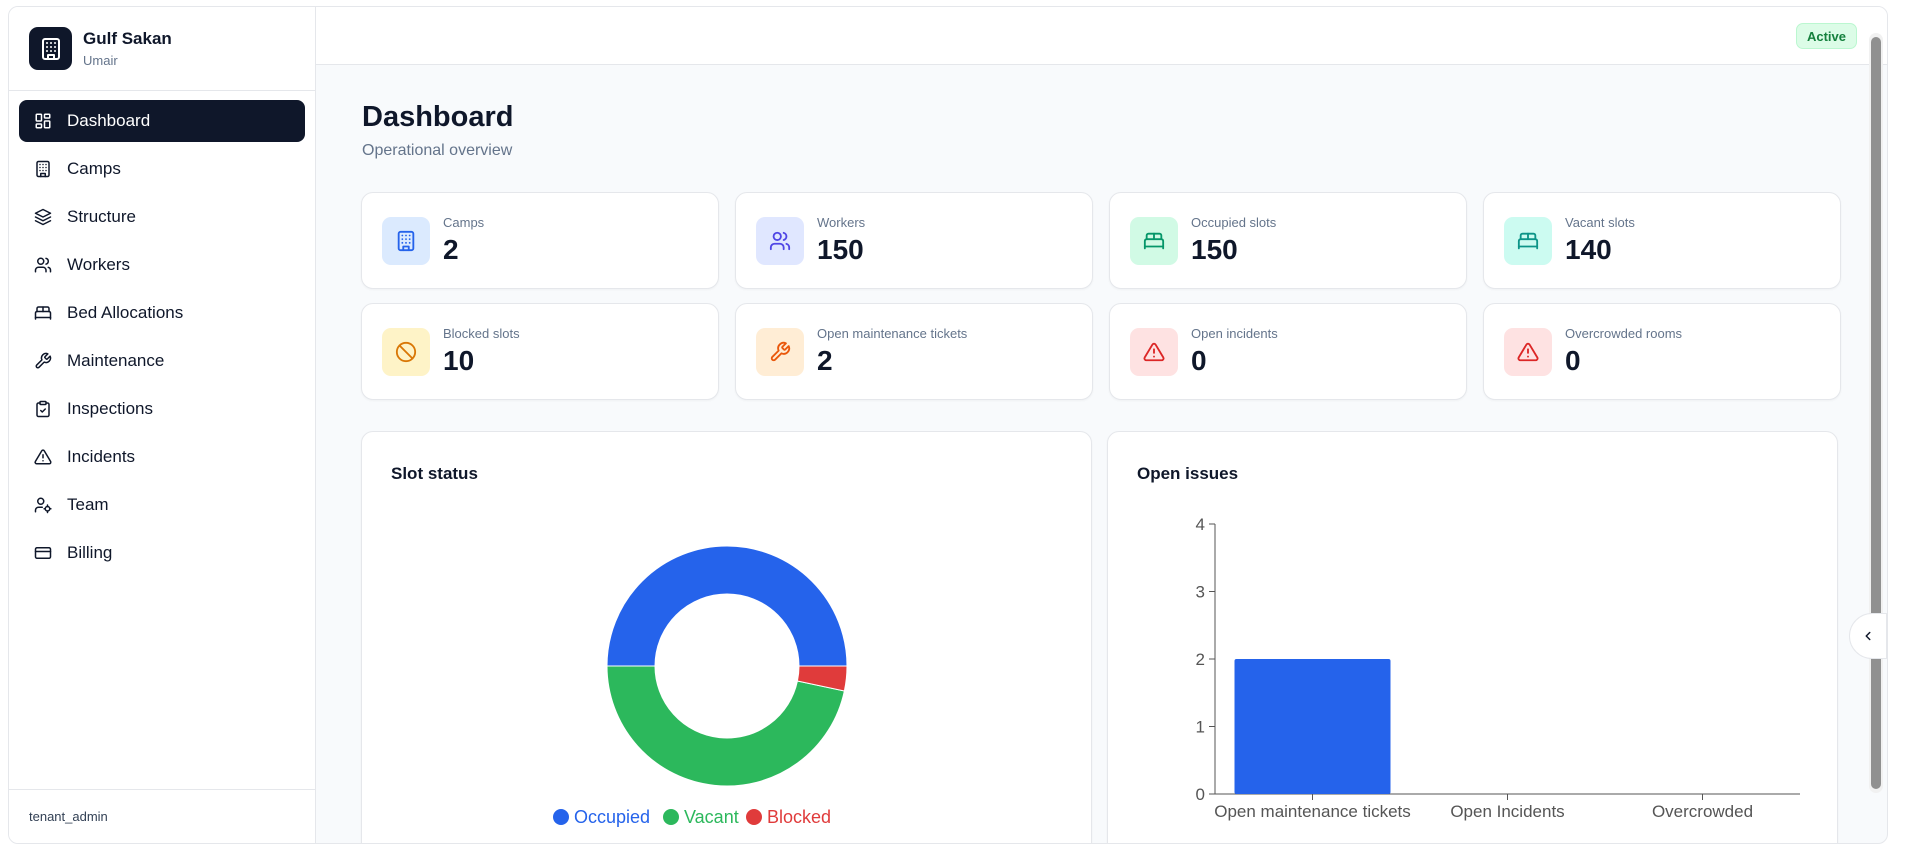 The width and height of the screenshot is (1914, 847). Describe the element at coordinates (109, 120) in the screenshot. I see `sidebar-item-label: Dashboard` at that location.